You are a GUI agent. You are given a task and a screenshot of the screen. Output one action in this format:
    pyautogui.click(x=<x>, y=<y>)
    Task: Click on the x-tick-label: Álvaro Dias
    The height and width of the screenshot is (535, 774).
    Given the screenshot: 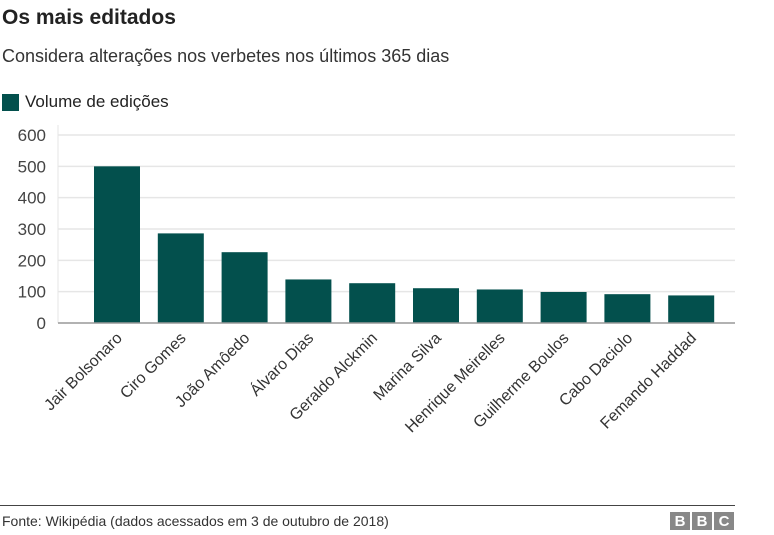 What is the action you would take?
    pyautogui.click(x=281, y=363)
    